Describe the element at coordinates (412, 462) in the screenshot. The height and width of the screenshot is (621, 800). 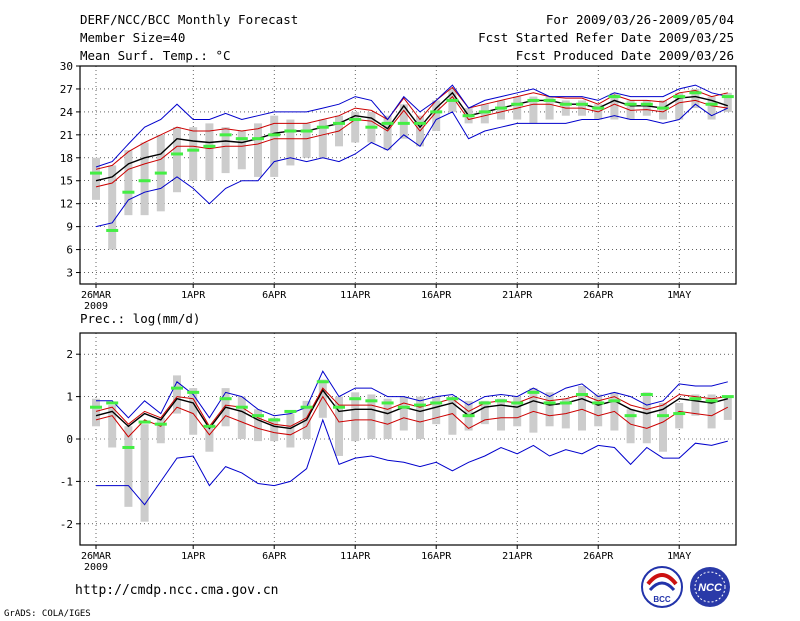
I see `series-line-member-min` at that location.